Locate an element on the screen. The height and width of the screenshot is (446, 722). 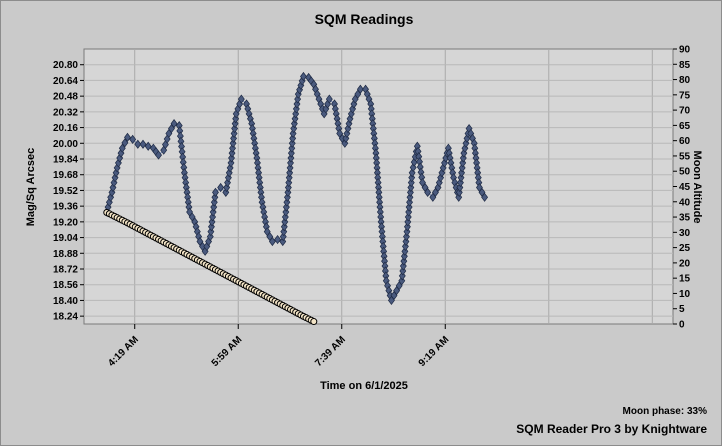
y2-tick-label: 0 is located at coordinates (682, 325).